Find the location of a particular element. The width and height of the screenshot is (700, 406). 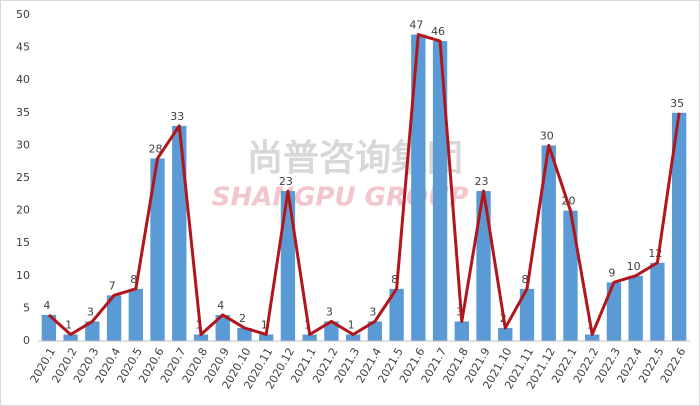

data-label: 9 is located at coordinates (611, 272).